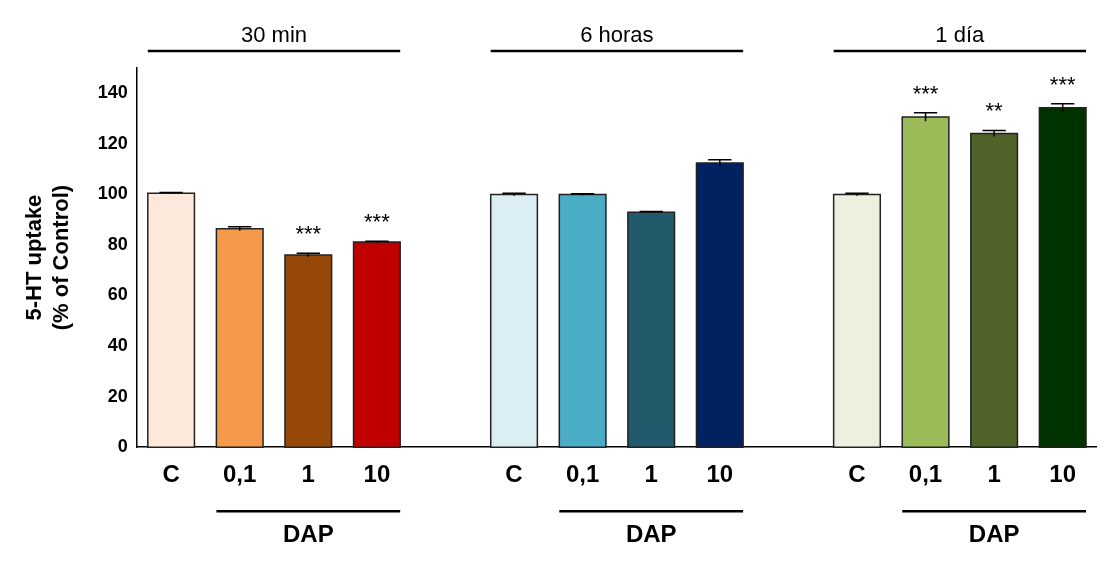 This screenshot has width=1105, height=562. What do you see at coordinates (274, 34) in the screenshot?
I see `text: 30 min` at bounding box center [274, 34].